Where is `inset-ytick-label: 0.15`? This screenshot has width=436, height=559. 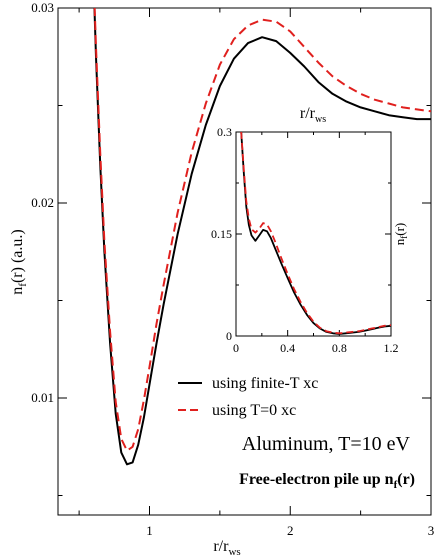 inset-ytick-label: 0.15 is located at coordinates (221, 234).